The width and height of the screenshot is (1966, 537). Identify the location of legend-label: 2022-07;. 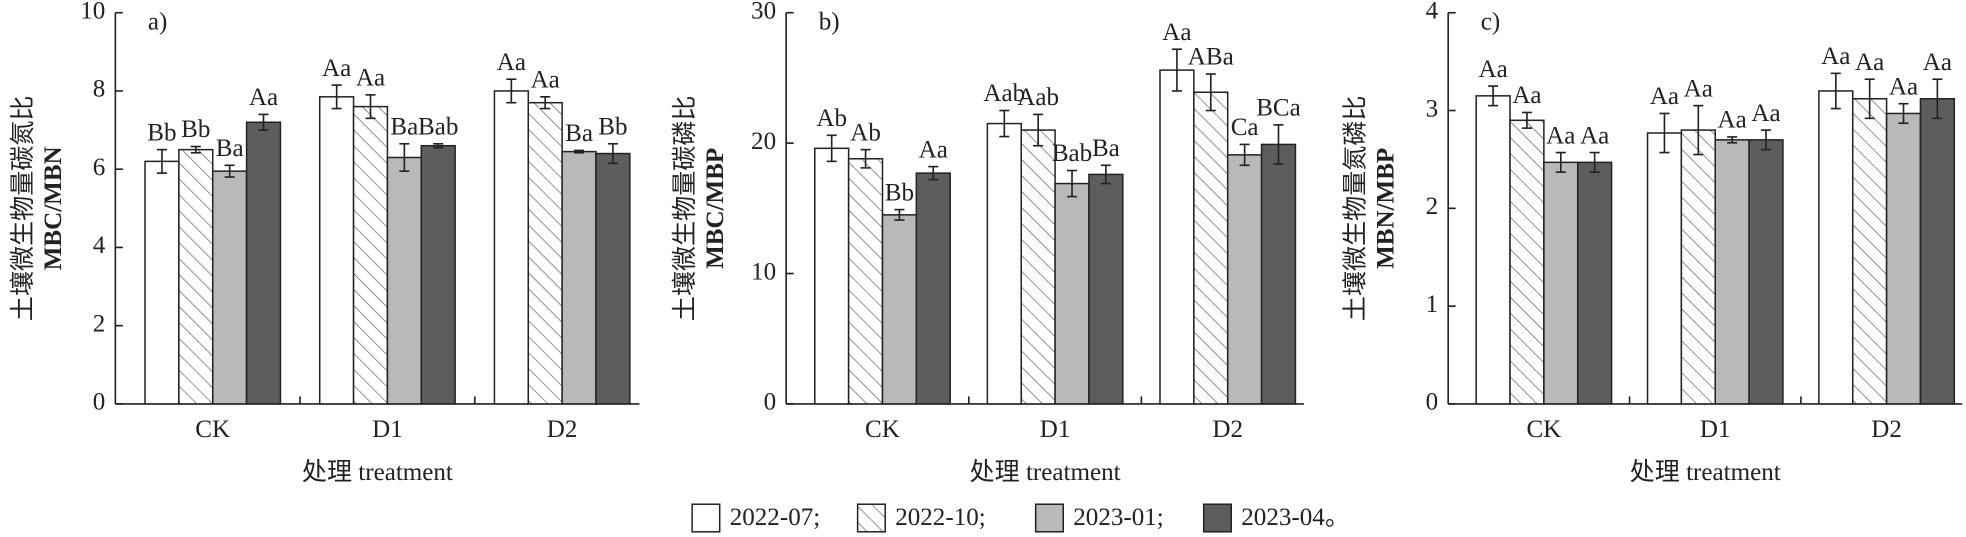
(775, 517).